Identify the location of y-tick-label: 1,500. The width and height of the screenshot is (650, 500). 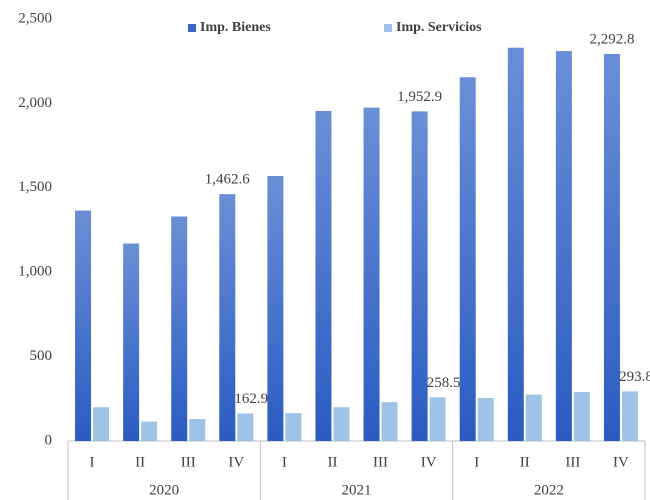
(35, 187).